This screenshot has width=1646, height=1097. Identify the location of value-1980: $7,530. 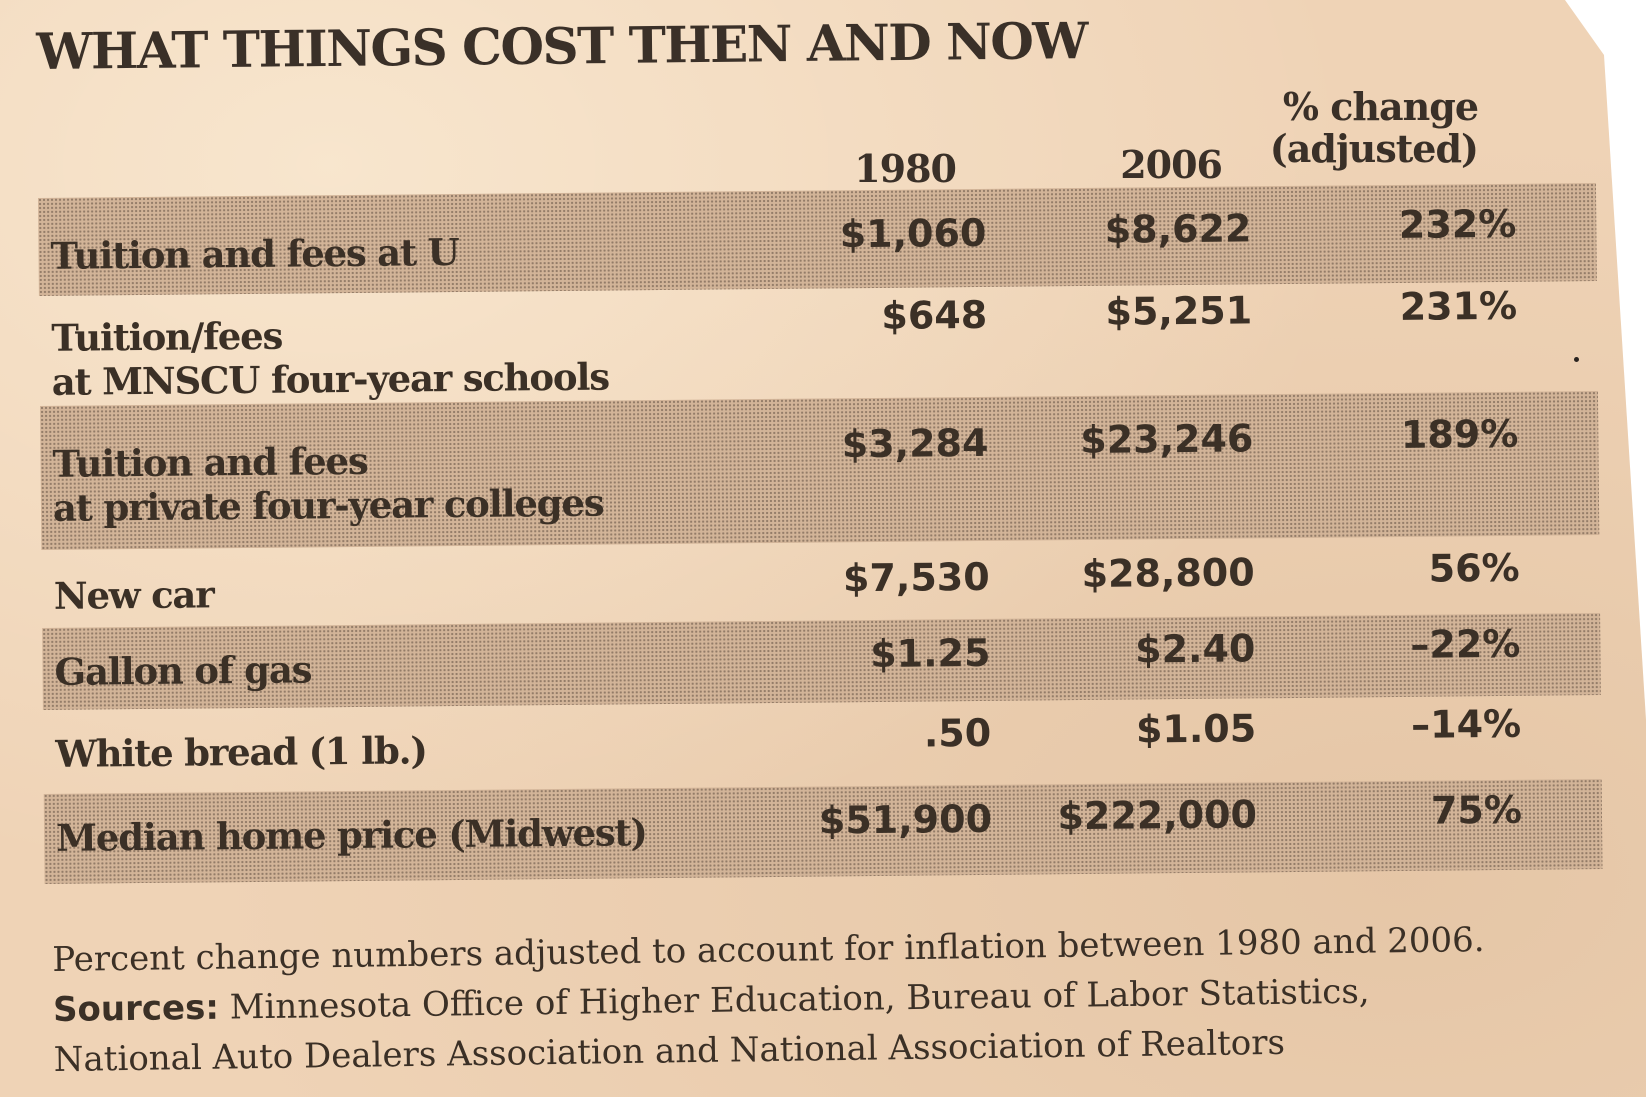
(916, 577).